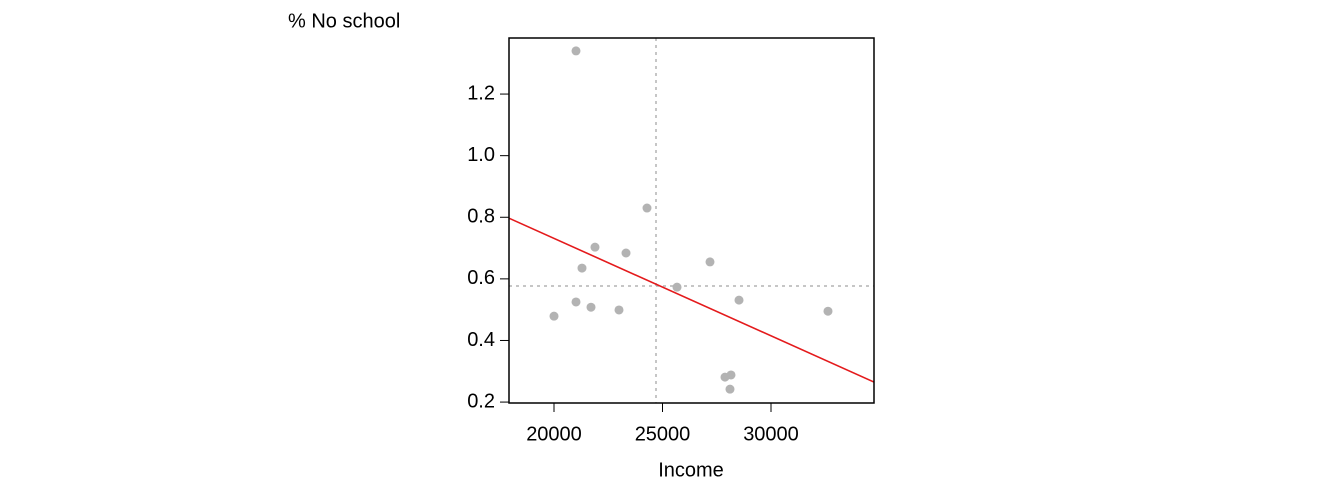  Describe the element at coordinates (481, 278) in the screenshot. I see `y-tick-label: 0.6` at that location.